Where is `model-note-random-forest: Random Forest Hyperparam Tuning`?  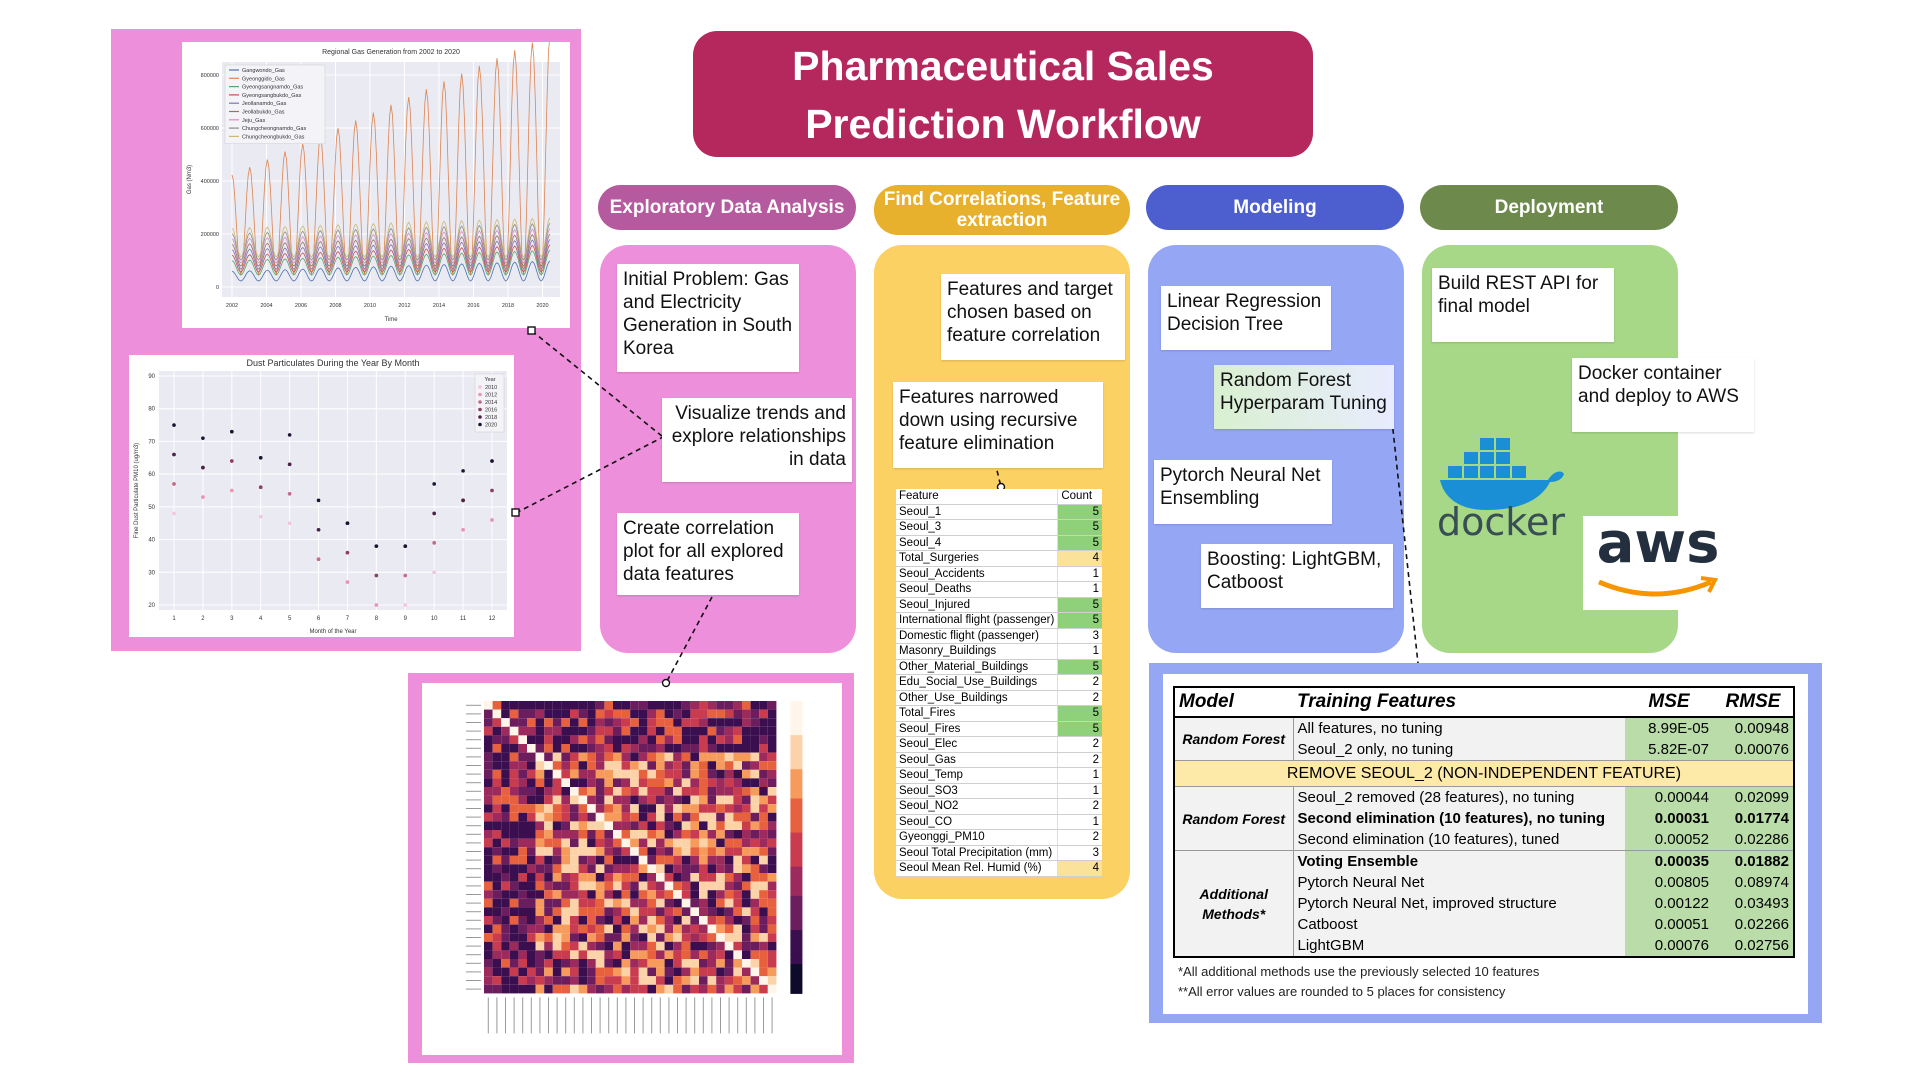 model-note-random-forest: Random Forest Hyperparam Tuning is located at coordinates (1304, 397).